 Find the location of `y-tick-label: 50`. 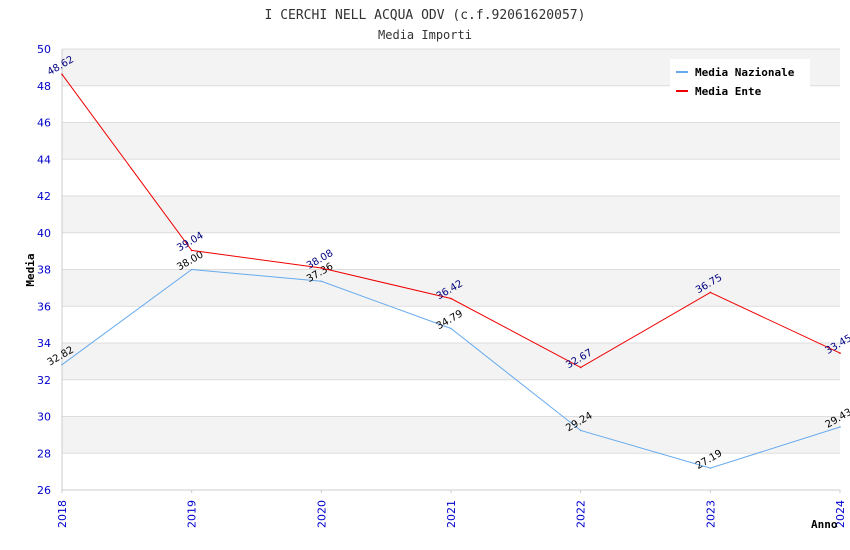

y-tick-label: 50 is located at coordinates (44, 49).